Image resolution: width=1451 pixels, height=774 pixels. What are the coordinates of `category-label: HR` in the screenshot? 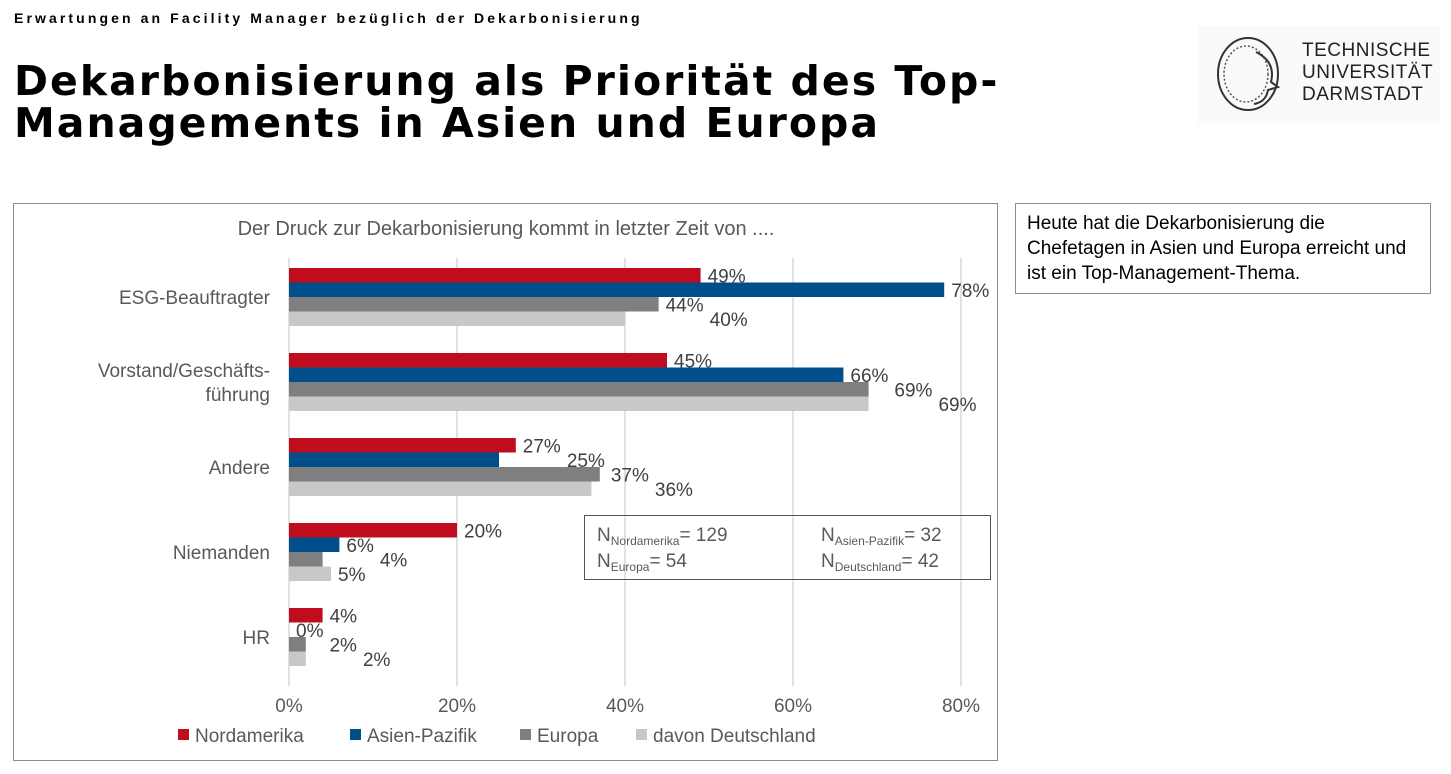 It's located at (256, 638).